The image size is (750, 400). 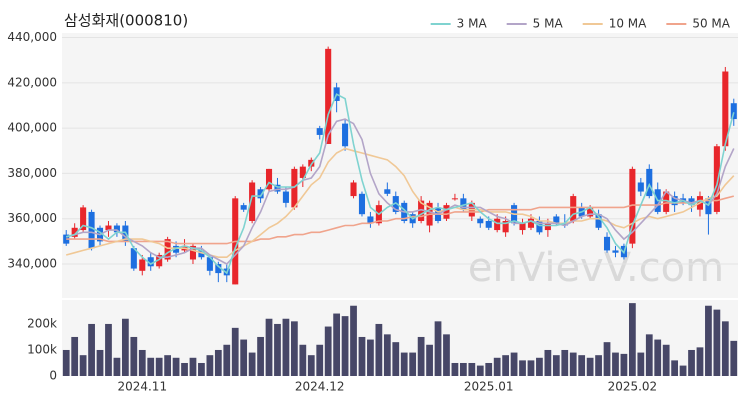 What do you see at coordinates (400, 220) in the screenshot?
I see `ma-line` at bounding box center [400, 220].